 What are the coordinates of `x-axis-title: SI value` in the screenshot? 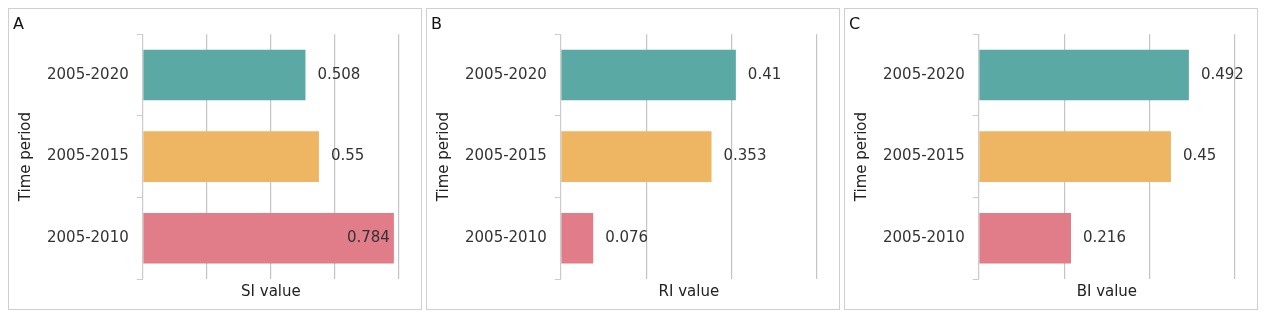 It's located at (271, 290).